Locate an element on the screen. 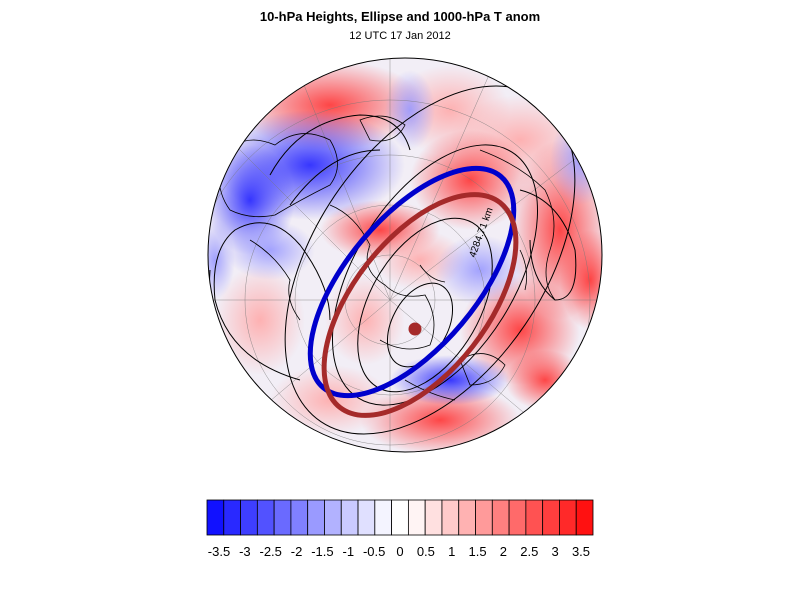 The width and height of the screenshot is (800, 600). colorbar-tick-label: -3 is located at coordinates (245, 551).